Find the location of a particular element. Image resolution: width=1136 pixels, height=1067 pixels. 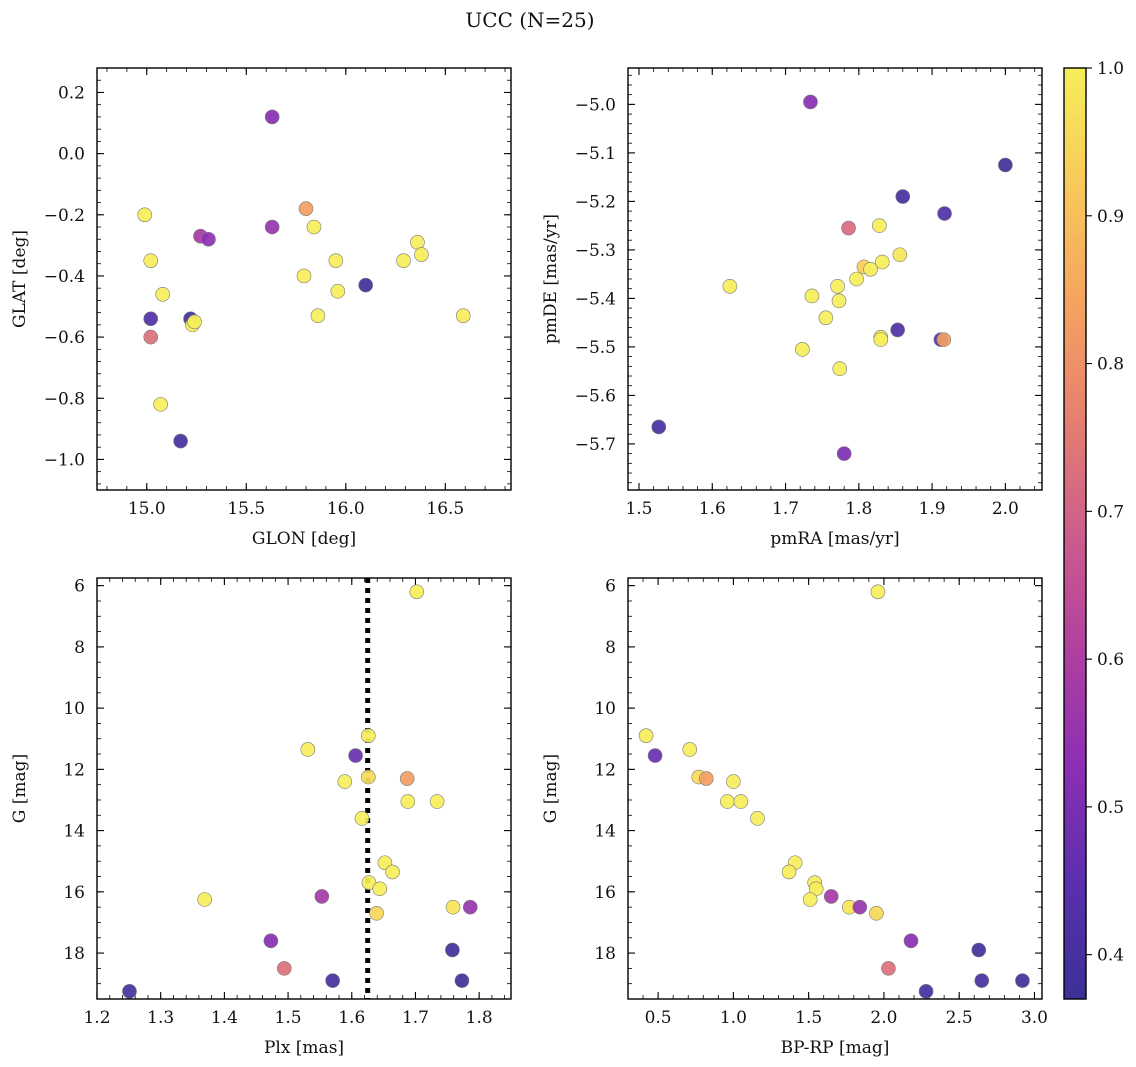

y-tick-label: −5.3 is located at coordinates (595, 251).